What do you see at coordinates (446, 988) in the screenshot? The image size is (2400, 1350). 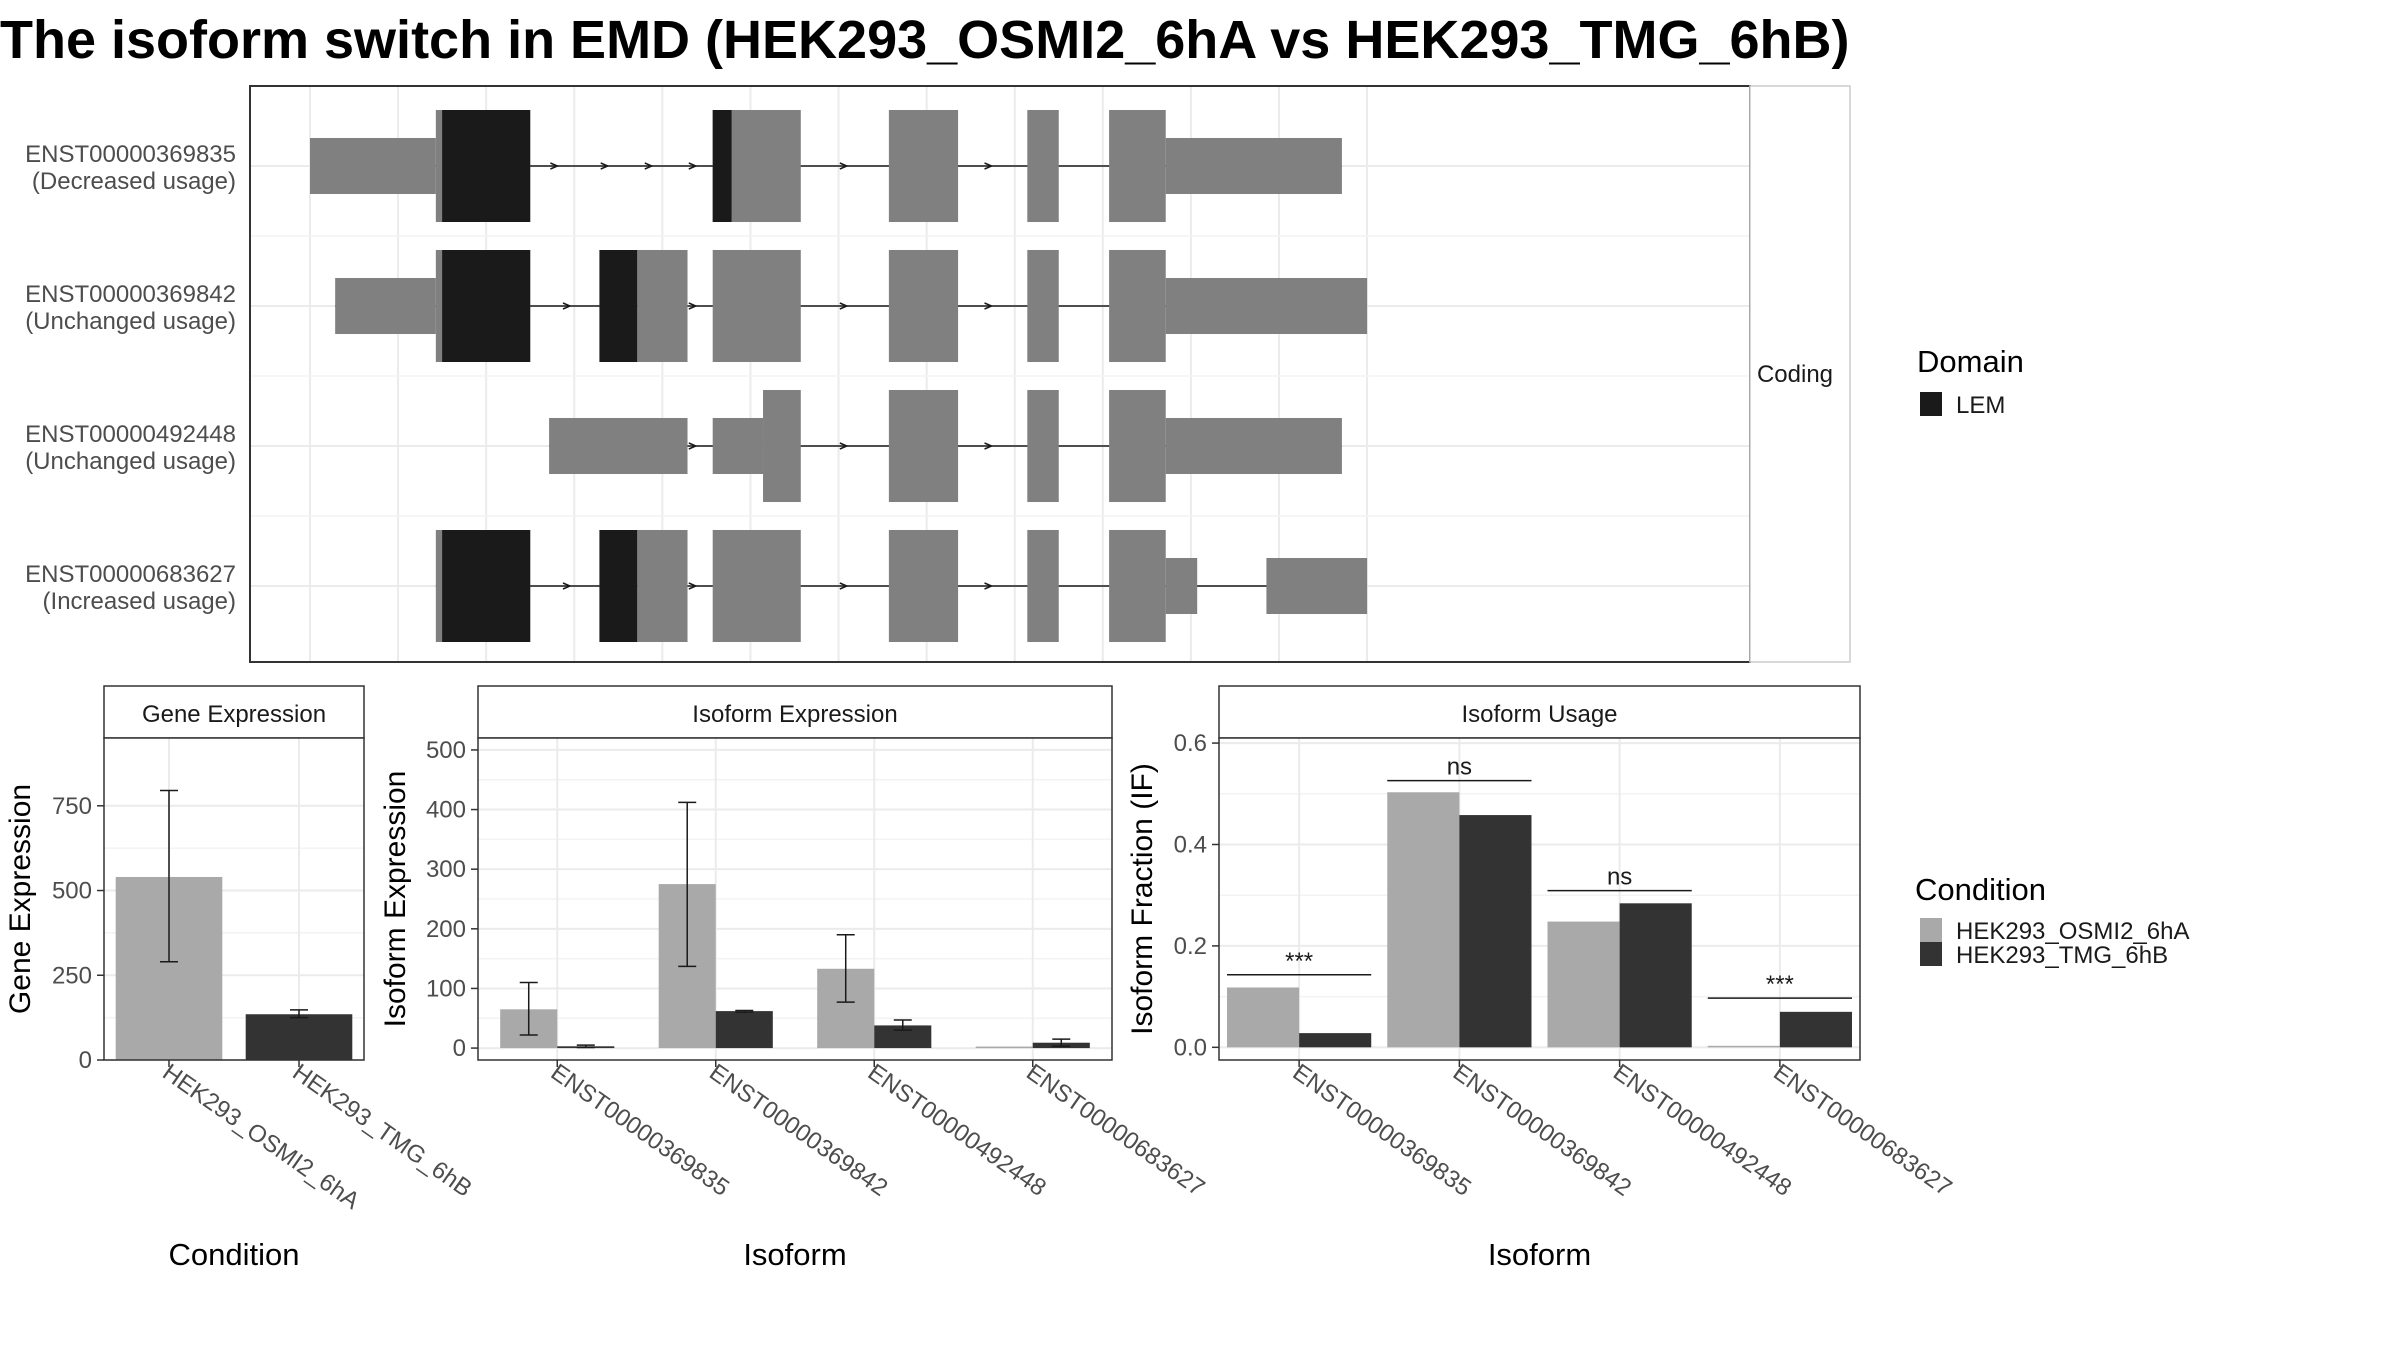 I see `y-tick-label: 100` at bounding box center [446, 988].